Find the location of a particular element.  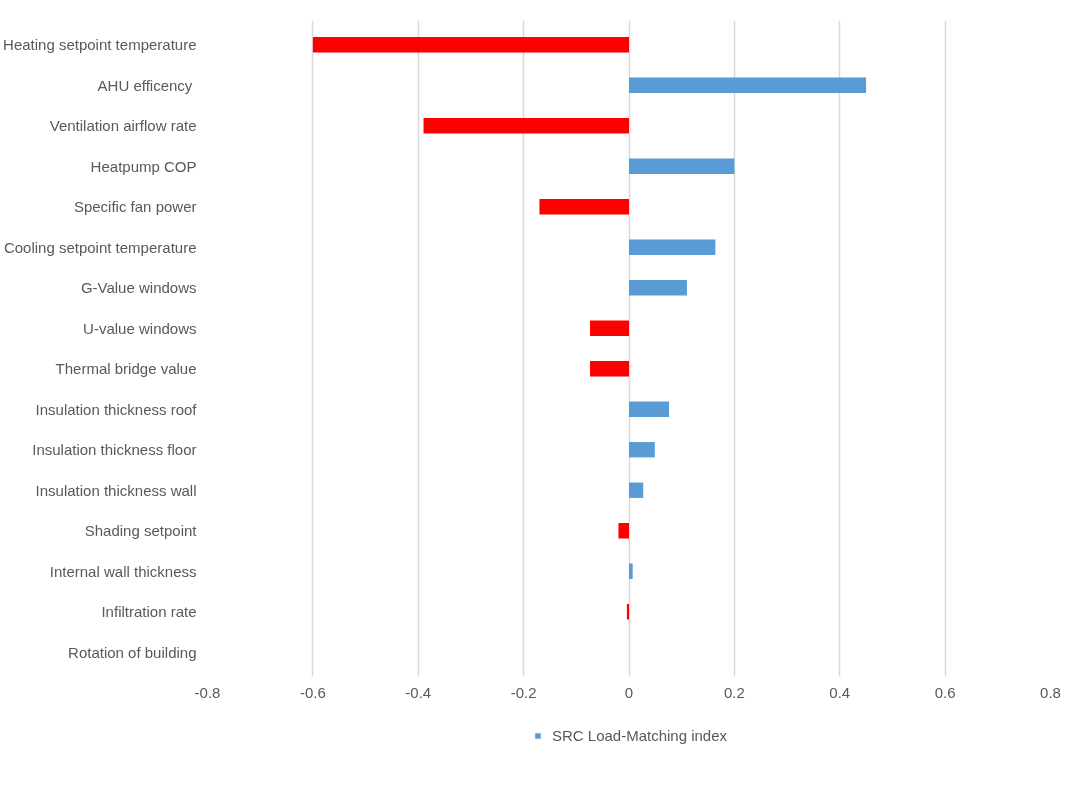

y-tick-label: Cooling setpoint temperature is located at coordinates (100, 247).